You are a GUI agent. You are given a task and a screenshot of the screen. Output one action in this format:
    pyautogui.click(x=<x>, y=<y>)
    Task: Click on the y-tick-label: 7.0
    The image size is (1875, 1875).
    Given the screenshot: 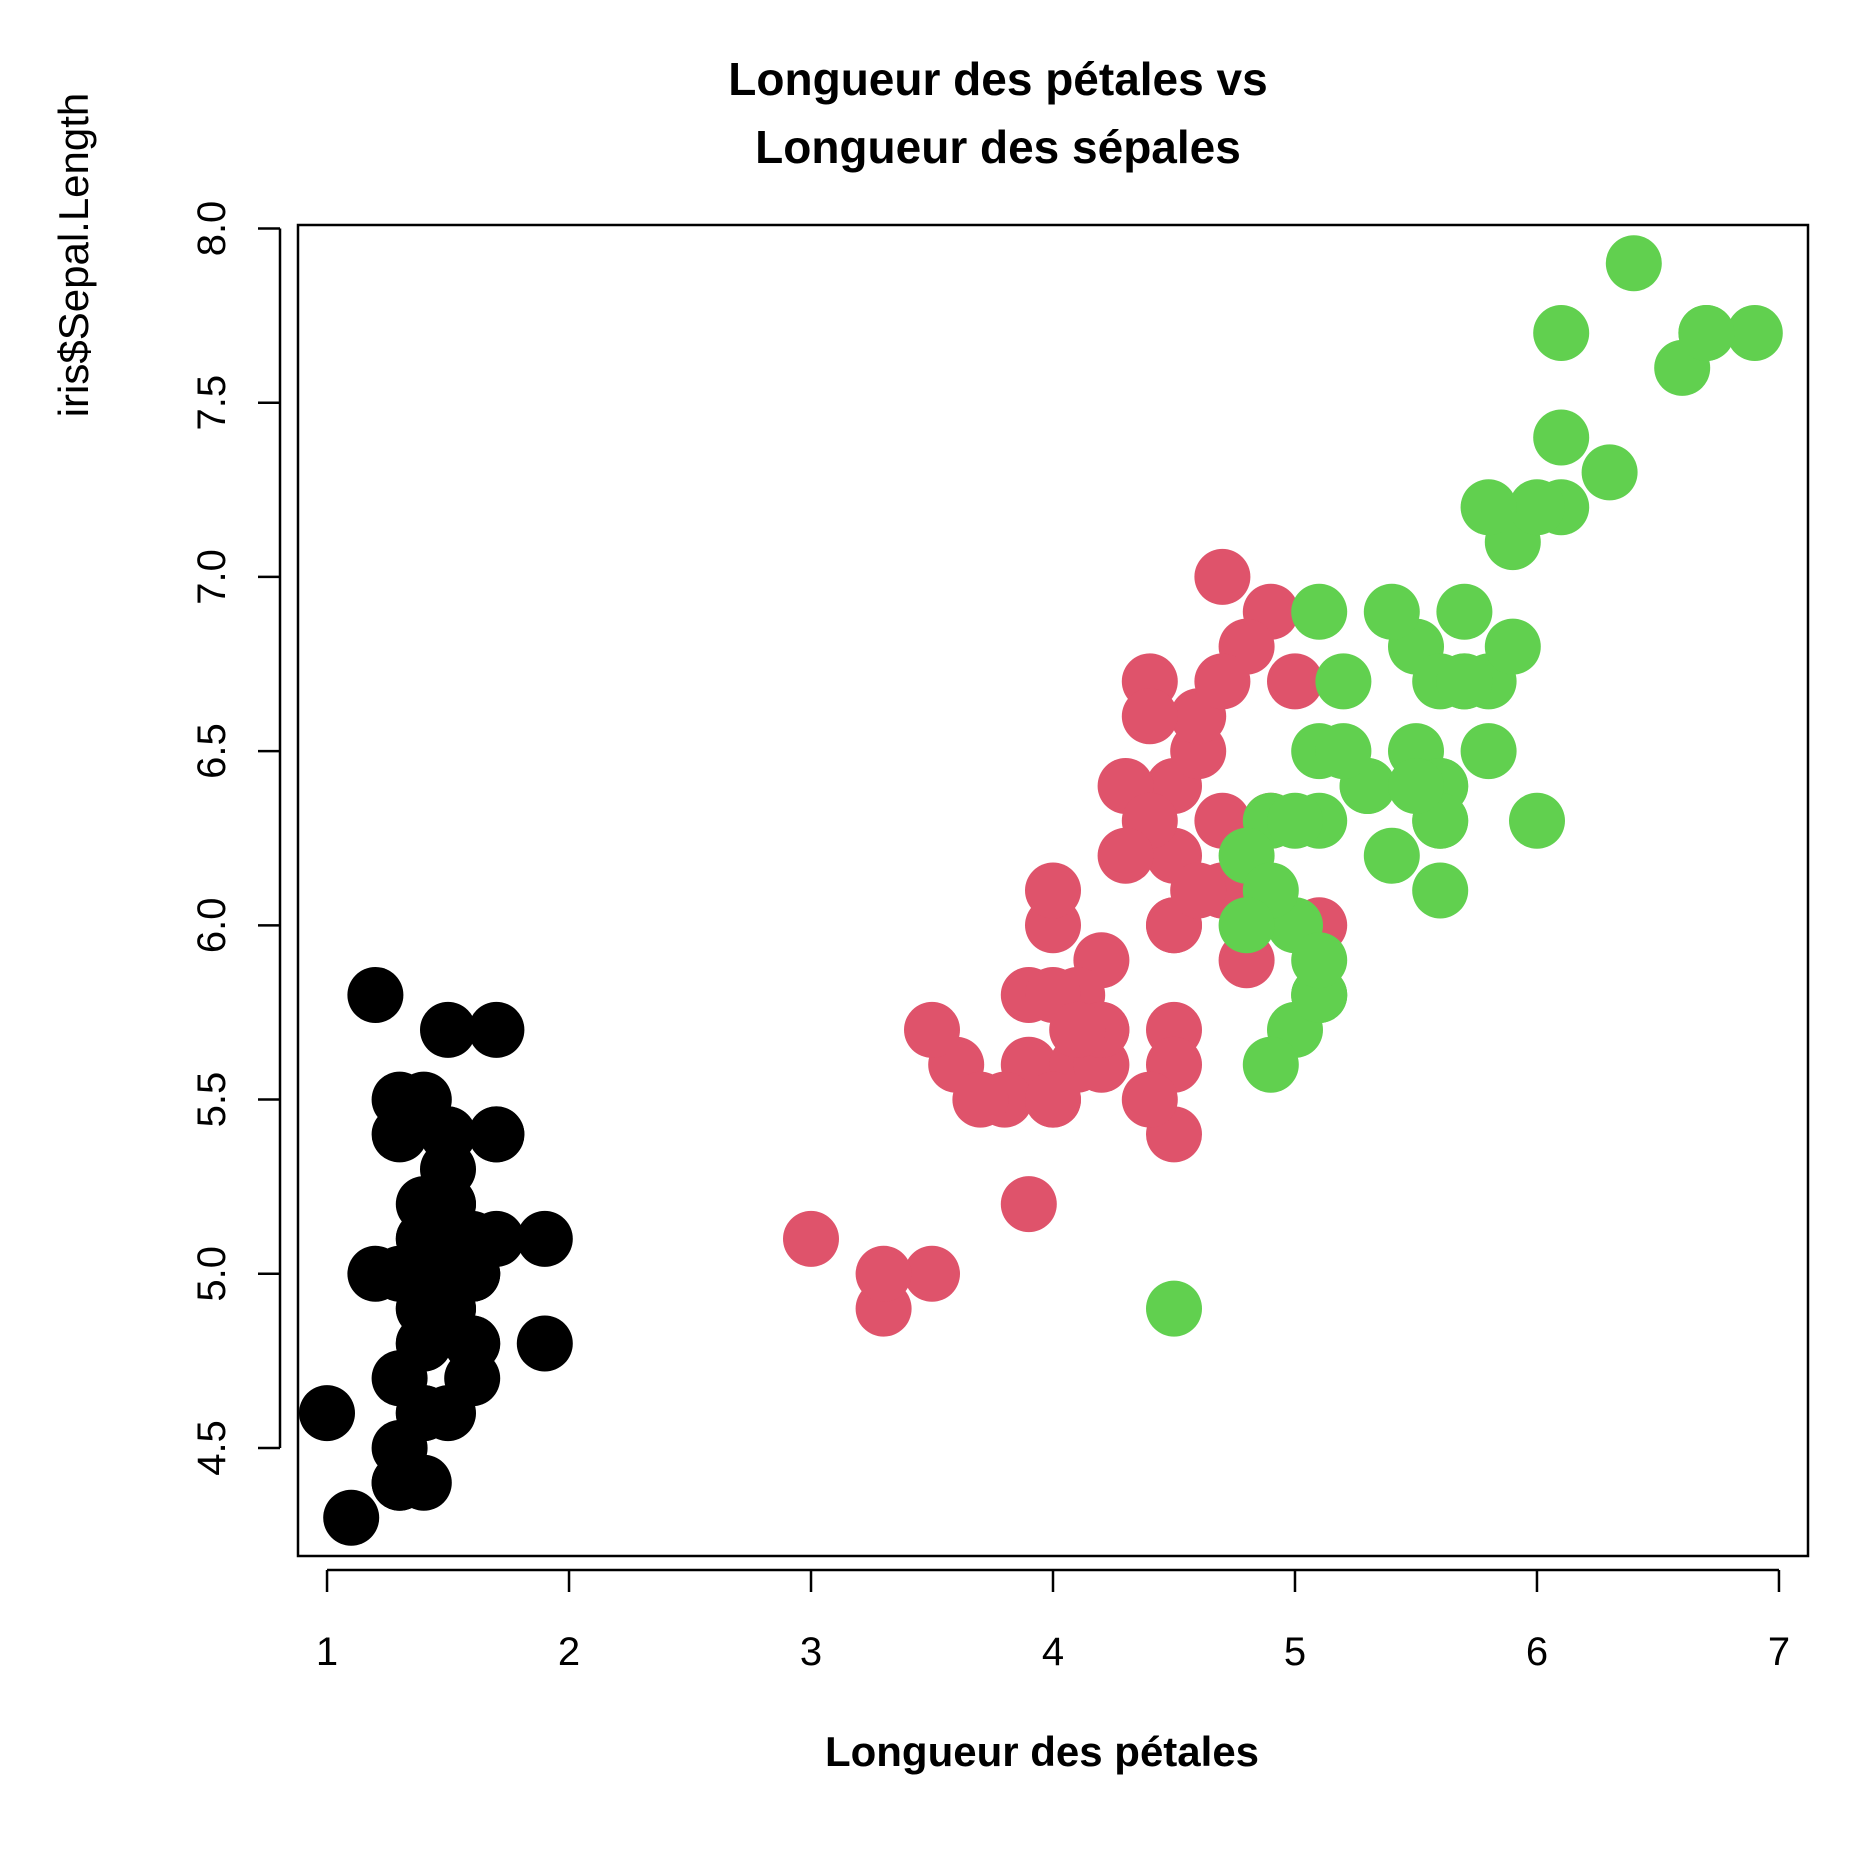 What is the action you would take?
    pyautogui.click(x=212, y=577)
    